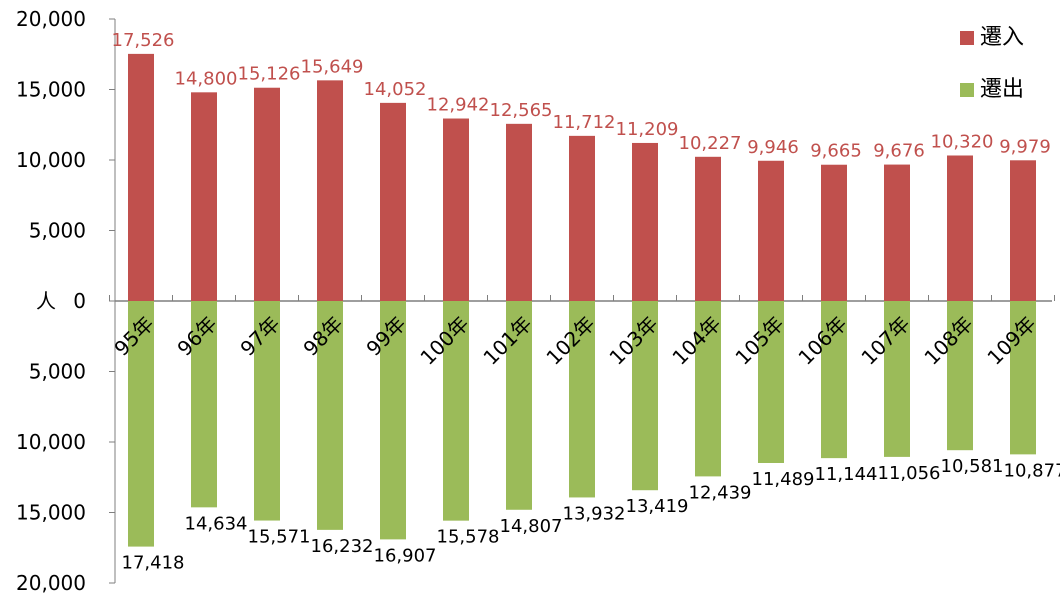 This screenshot has width=1060, height=599. I want to click on data-label-in: 15,649, so click(332, 66).